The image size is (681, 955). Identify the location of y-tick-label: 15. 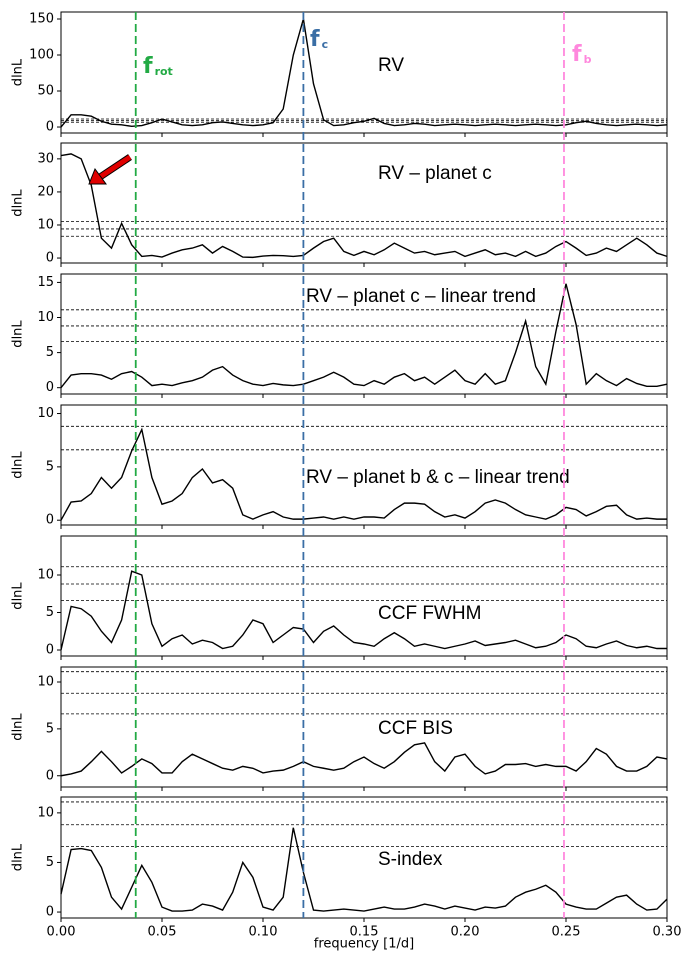
(45, 282).